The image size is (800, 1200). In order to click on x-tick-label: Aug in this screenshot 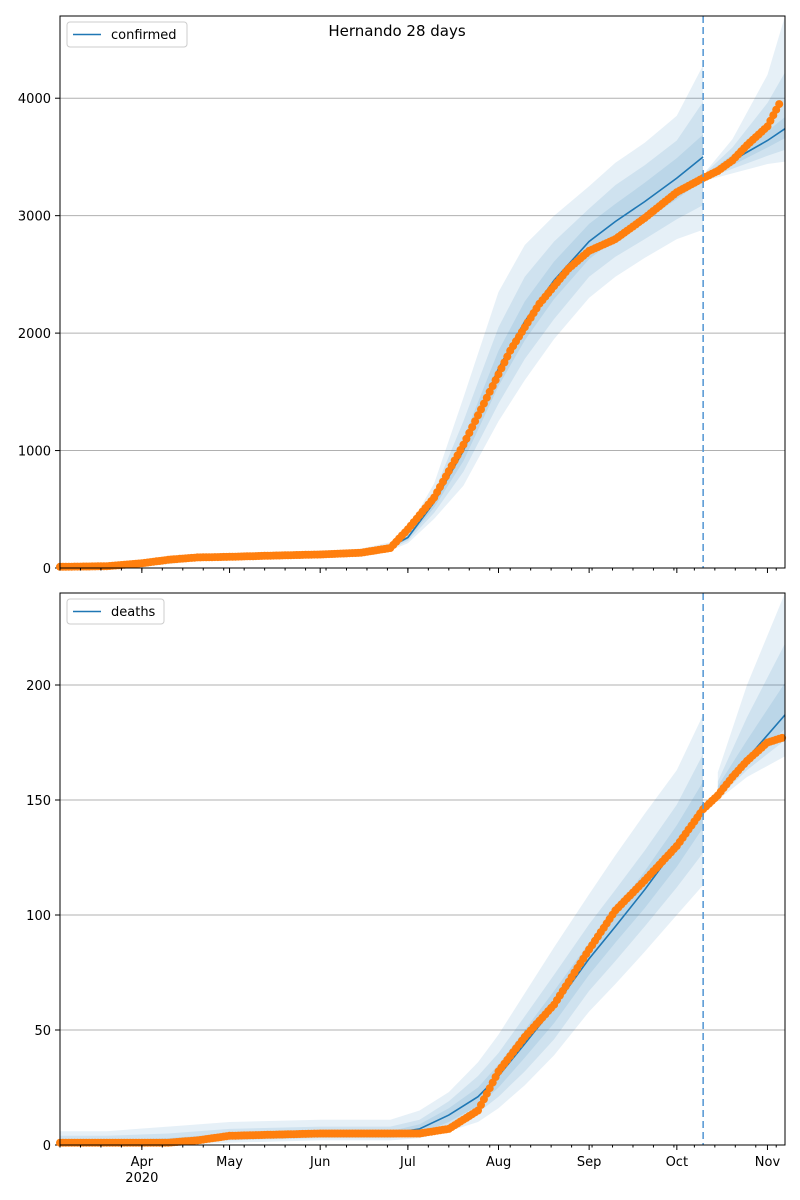, I will do `click(498, 1162)`.